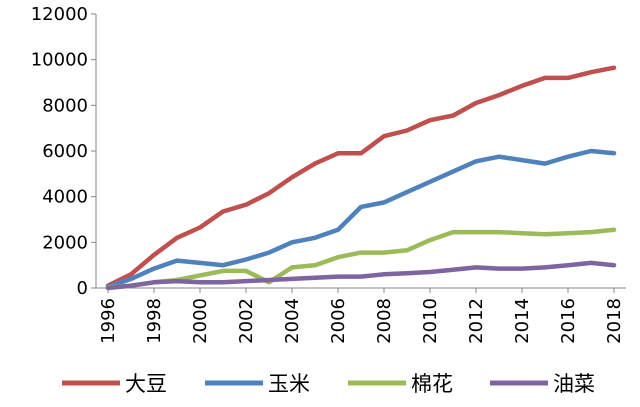 This screenshot has height=407, width=640. What do you see at coordinates (614, 321) in the screenshot?
I see `x-tick-label: 2018` at bounding box center [614, 321].